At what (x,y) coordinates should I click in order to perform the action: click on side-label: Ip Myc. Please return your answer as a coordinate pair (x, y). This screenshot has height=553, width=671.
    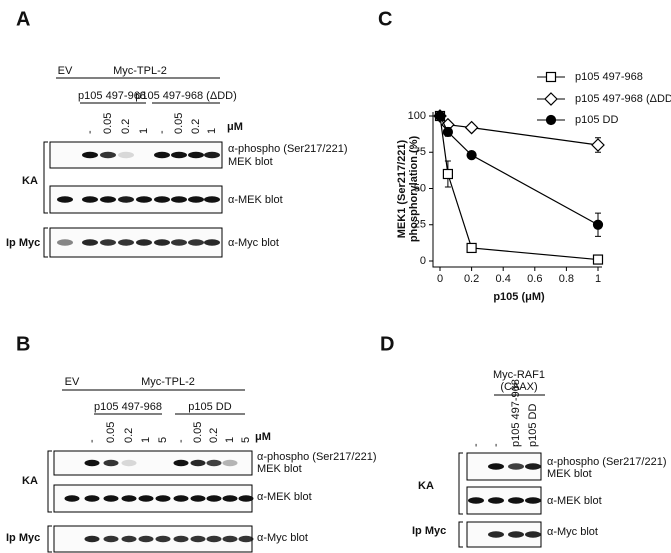
    Looking at the image, I should click on (23, 538).